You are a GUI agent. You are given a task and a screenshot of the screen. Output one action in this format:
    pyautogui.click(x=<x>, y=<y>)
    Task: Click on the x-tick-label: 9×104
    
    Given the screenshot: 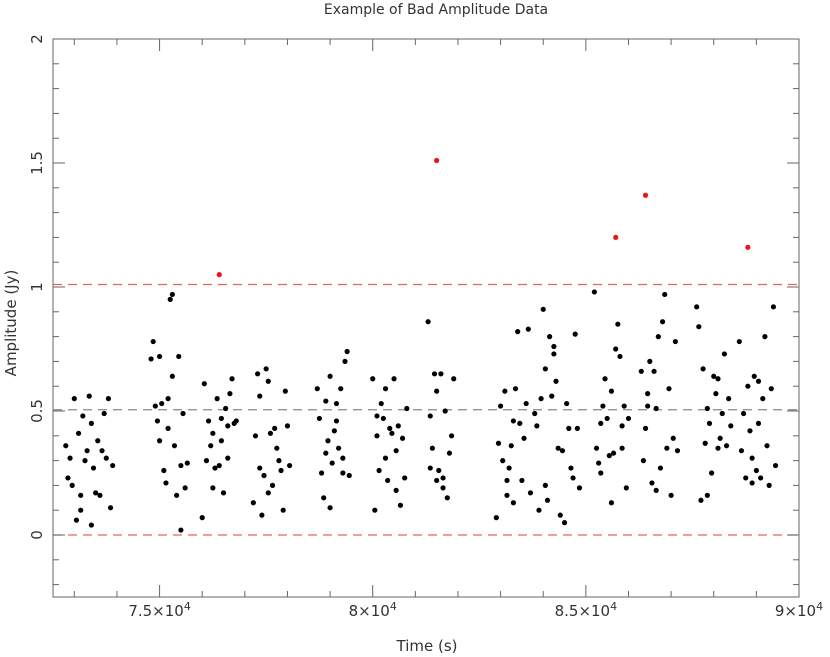 What is the action you would take?
    pyautogui.click(x=799, y=610)
    